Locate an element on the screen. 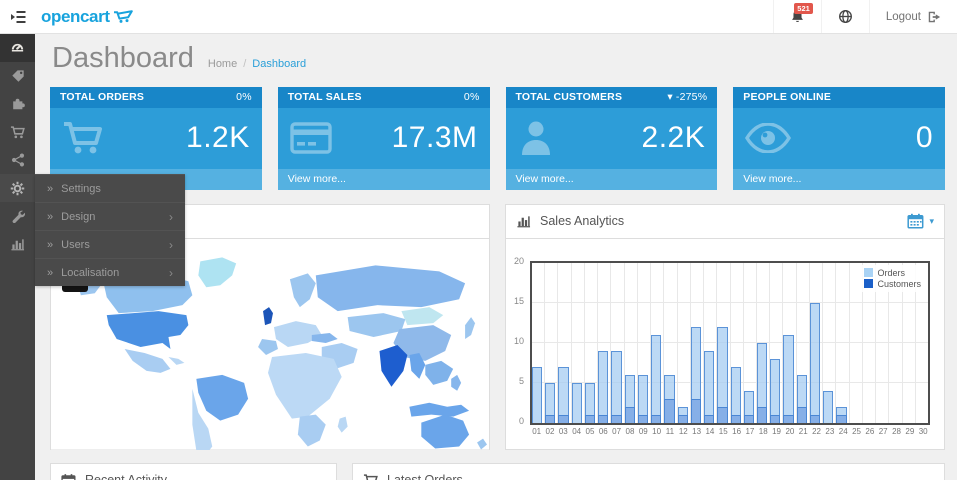  eye-icon is located at coordinates (768, 138).